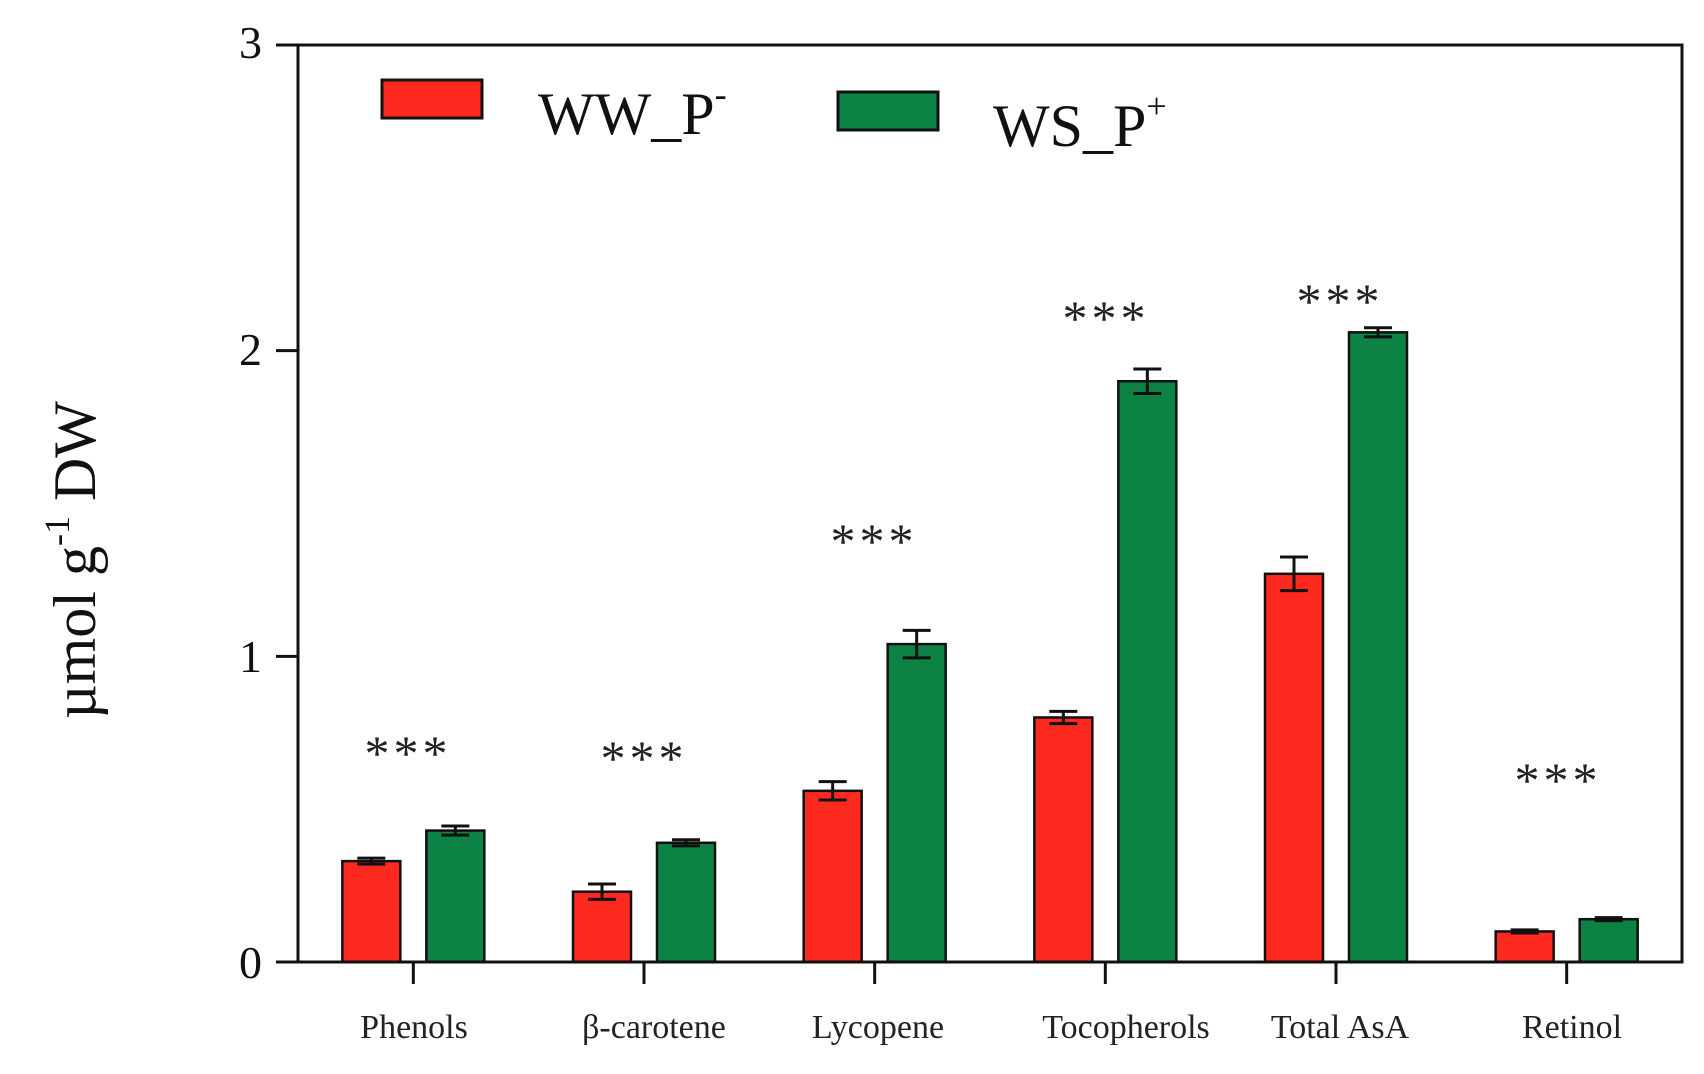 This screenshot has width=1704, height=1074. I want to click on bar-ww-beta-carotene, so click(602, 927).